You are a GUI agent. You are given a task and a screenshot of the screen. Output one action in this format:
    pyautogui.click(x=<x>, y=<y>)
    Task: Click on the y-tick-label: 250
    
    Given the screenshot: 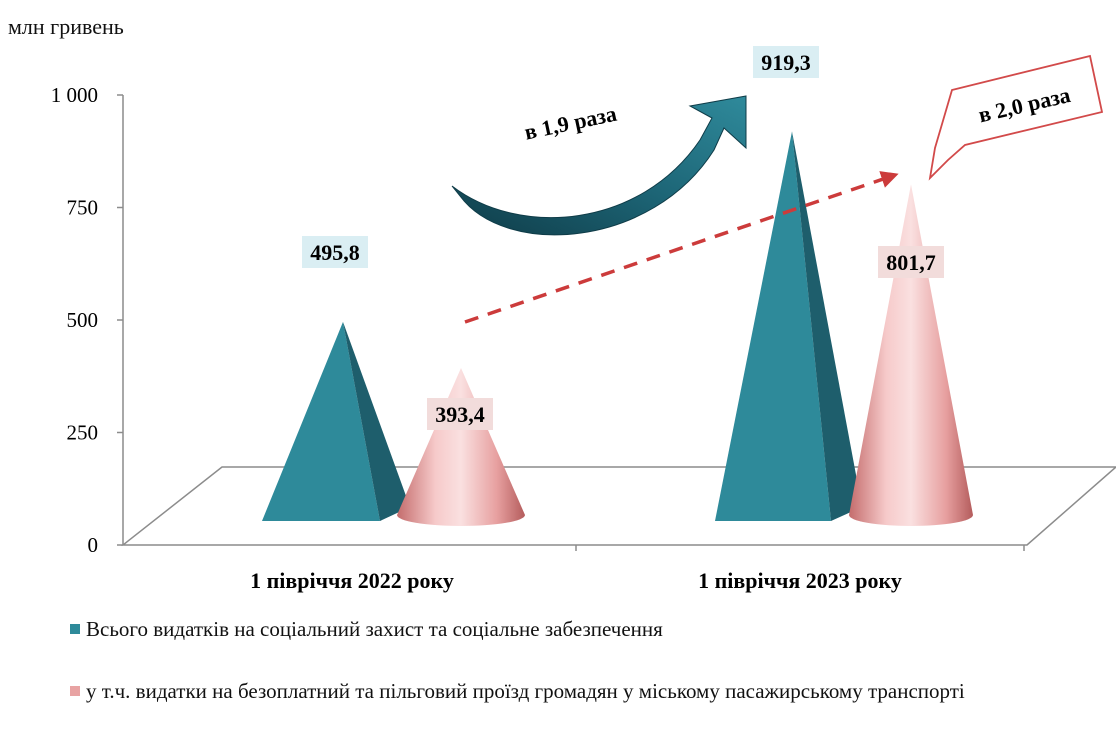 What is the action you would take?
    pyautogui.click(x=83, y=433)
    